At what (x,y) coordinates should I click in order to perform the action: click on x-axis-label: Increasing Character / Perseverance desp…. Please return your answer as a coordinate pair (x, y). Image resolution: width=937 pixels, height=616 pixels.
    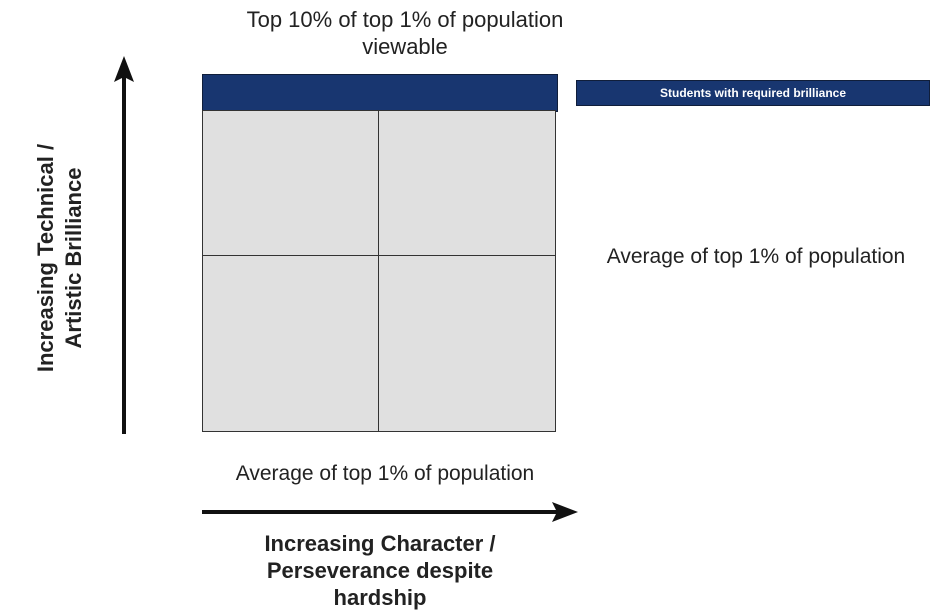
    Looking at the image, I should click on (380, 570).